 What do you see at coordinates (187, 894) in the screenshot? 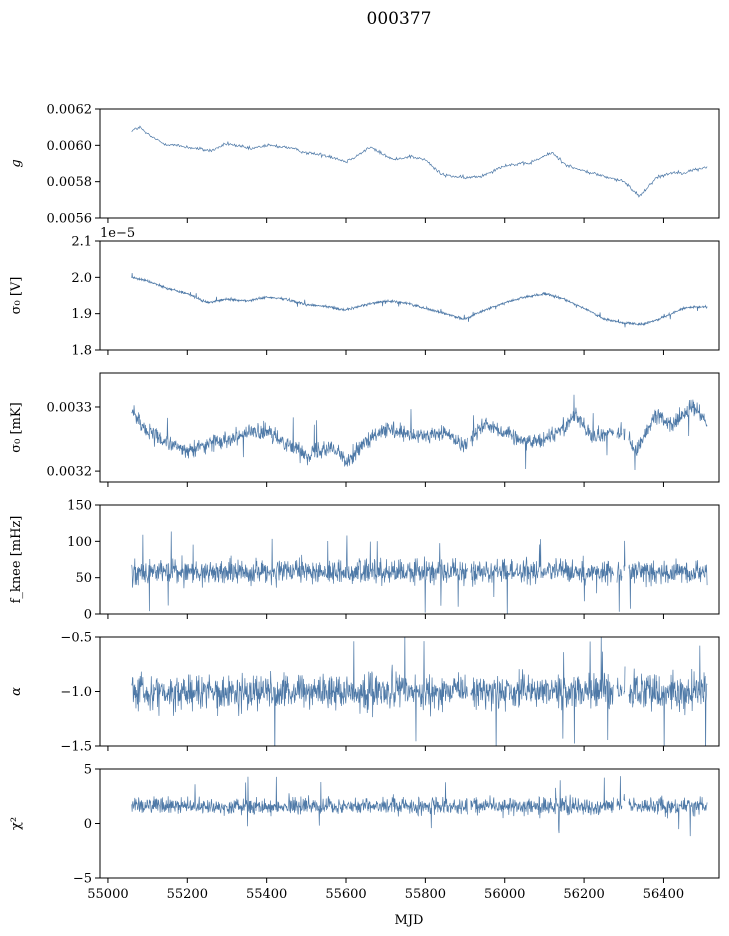
I see `x-tick-label: 55200` at bounding box center [187, 894].